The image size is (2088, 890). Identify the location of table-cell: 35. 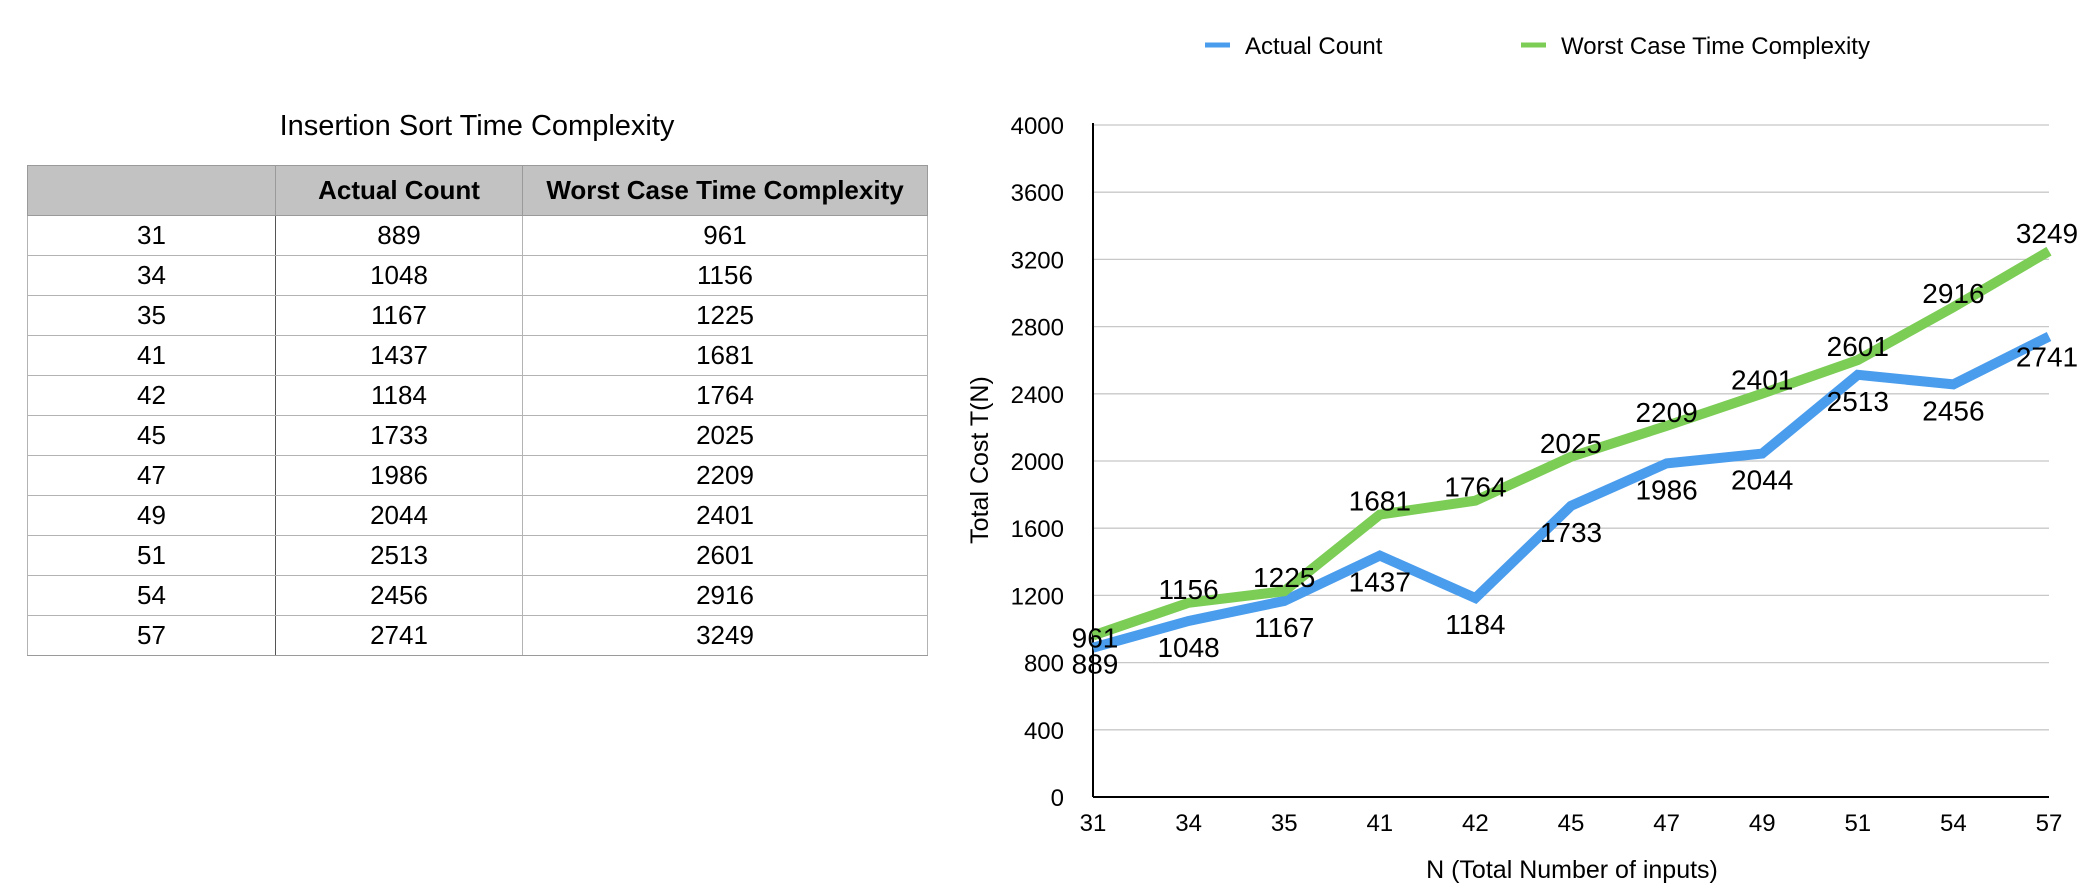
(151, 315).